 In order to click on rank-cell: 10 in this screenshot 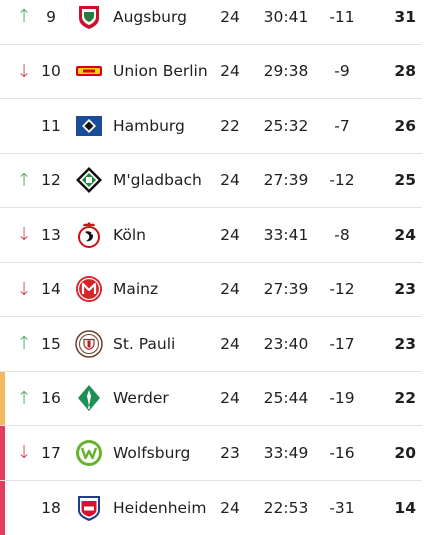, I will do `click(51, 71)`.